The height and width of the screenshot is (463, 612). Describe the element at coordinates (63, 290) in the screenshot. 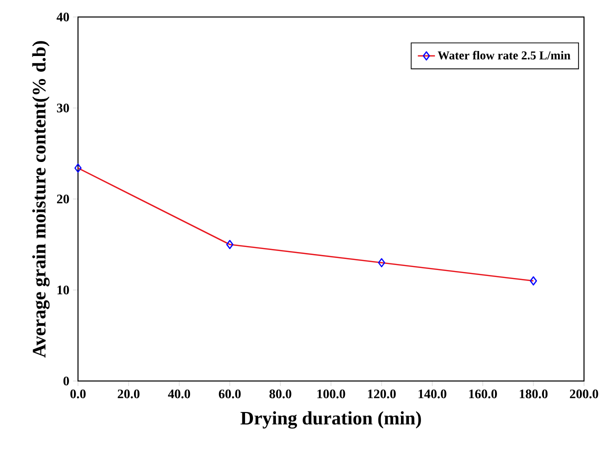

I see `y-tick-label: 10` at that location.